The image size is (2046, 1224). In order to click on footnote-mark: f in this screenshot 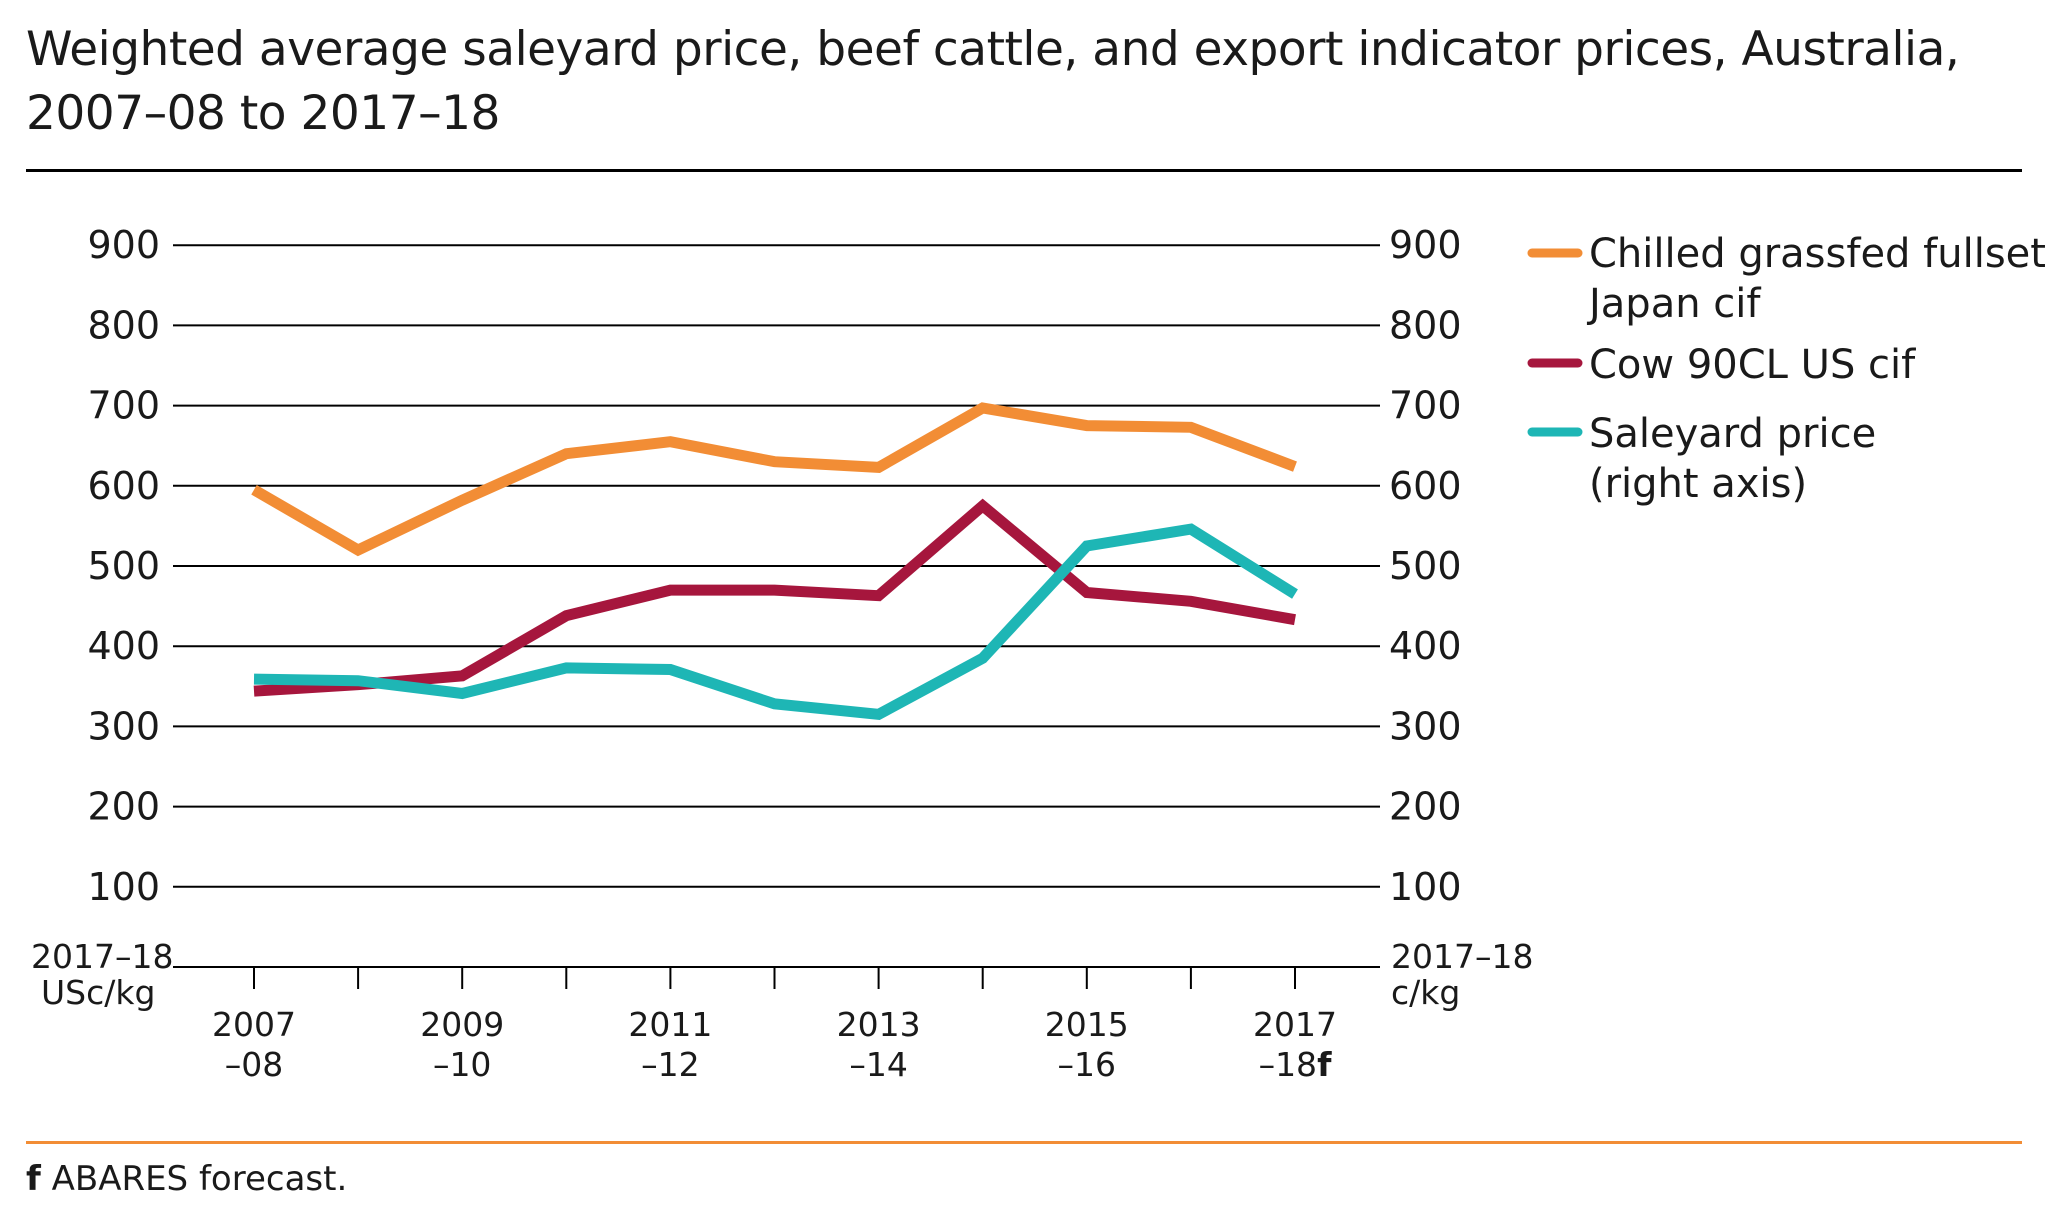, I will do `click(33, 1179)`.